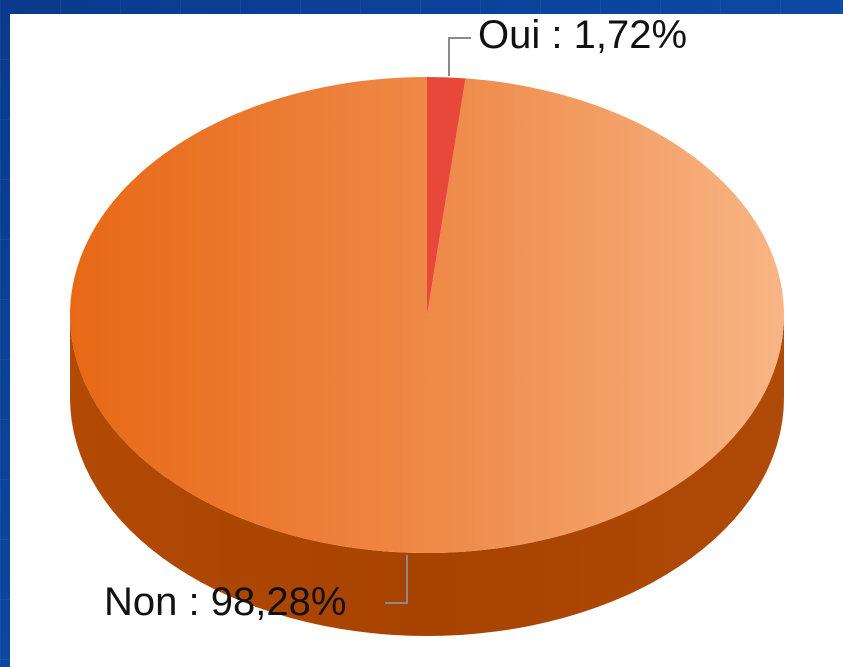  I want to click on leader-line-oui, so click(459, 56).